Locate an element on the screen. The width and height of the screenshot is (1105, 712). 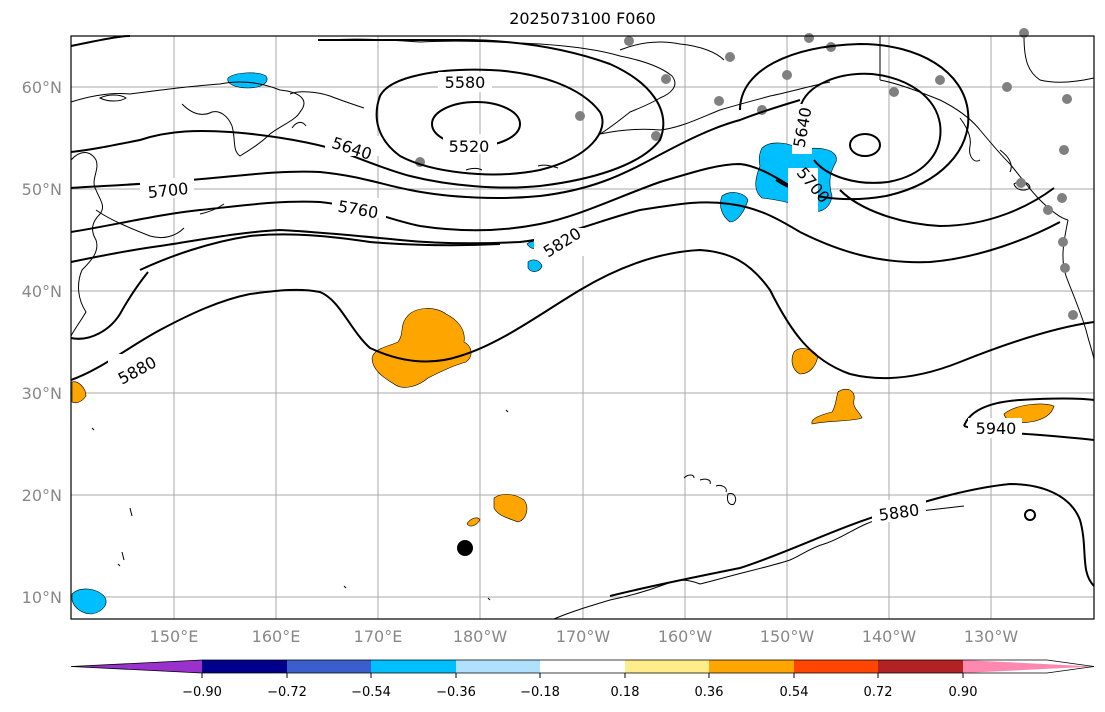
lon-label-150W: 150°W is located at coordinates (787, 636).